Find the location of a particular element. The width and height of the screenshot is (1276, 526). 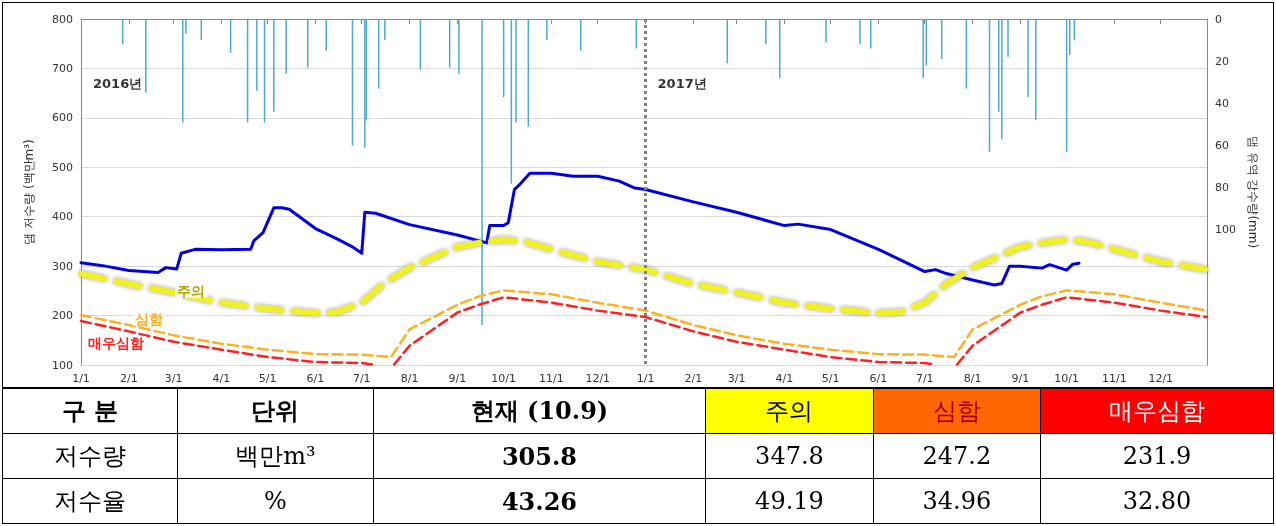

text: 백만m³ is located at coordinates (275, 456).